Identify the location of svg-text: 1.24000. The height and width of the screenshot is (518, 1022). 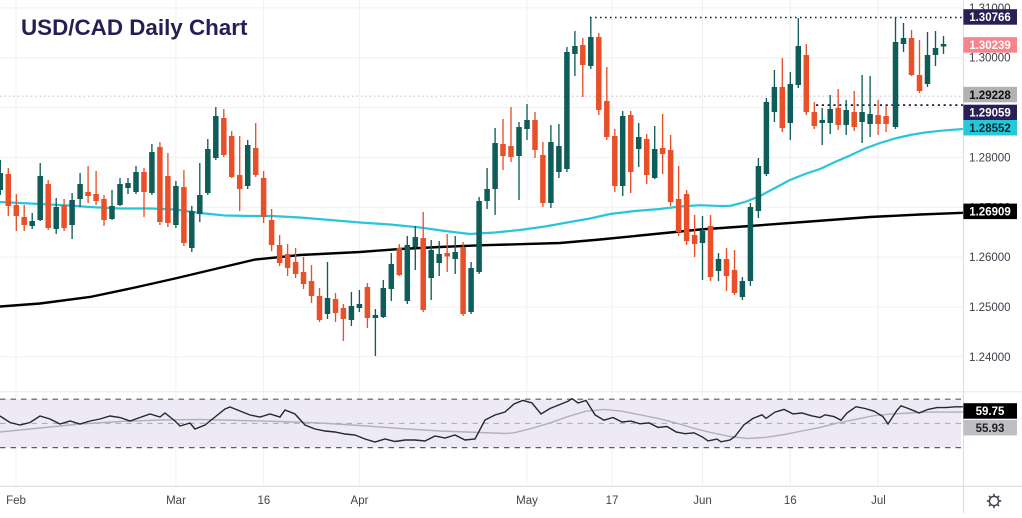
(990, 358).